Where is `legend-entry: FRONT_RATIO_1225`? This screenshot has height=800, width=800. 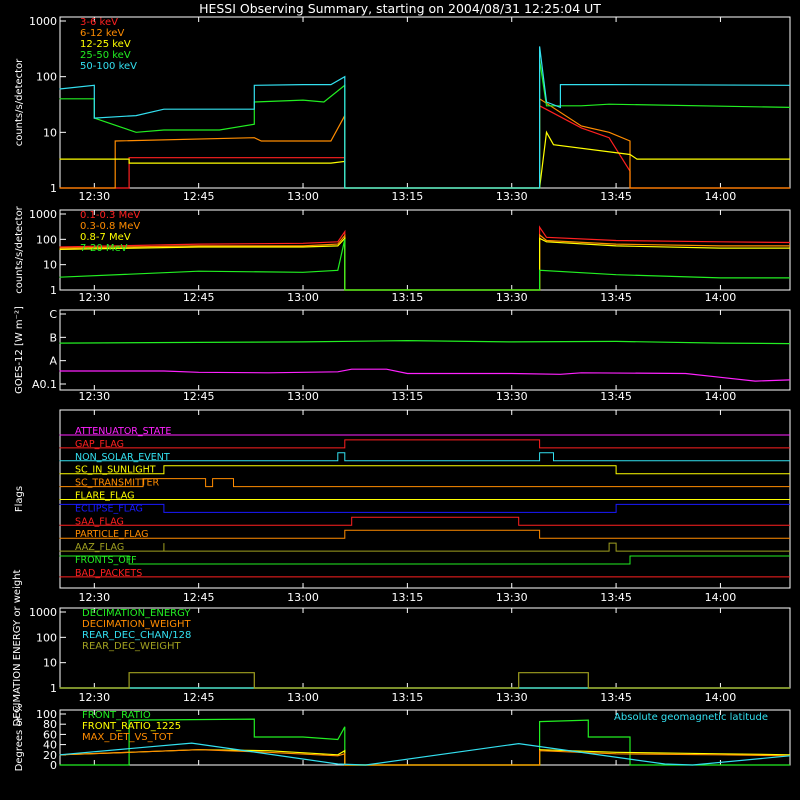 legend-entry: FRONT_RATIO_1225 is located at coordinates (131, 726).